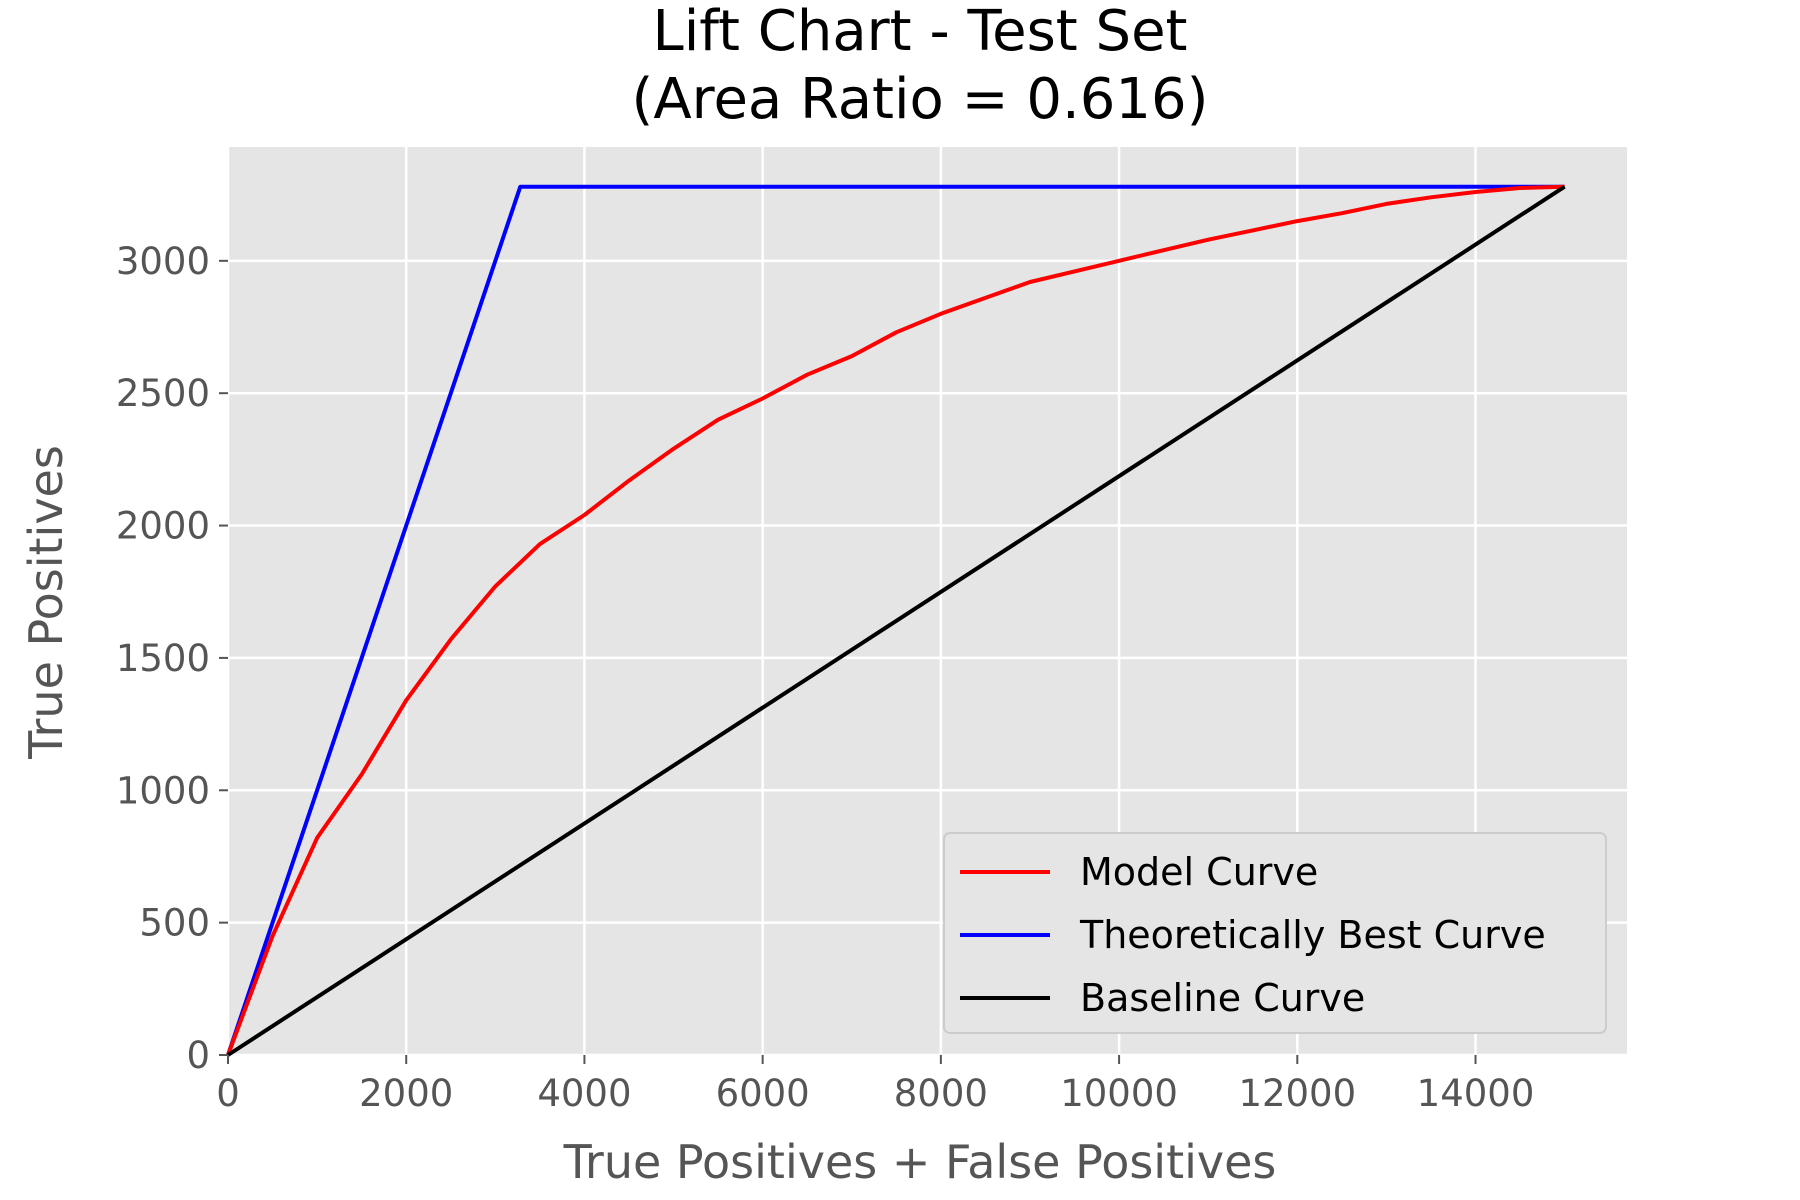 This screenshot has width=1800, height=1200. What do you see at coordinates (920, 32) in the screenshot?
I see `chart-title: Lift Chart - Test Set` at bounding box center [920, 32].